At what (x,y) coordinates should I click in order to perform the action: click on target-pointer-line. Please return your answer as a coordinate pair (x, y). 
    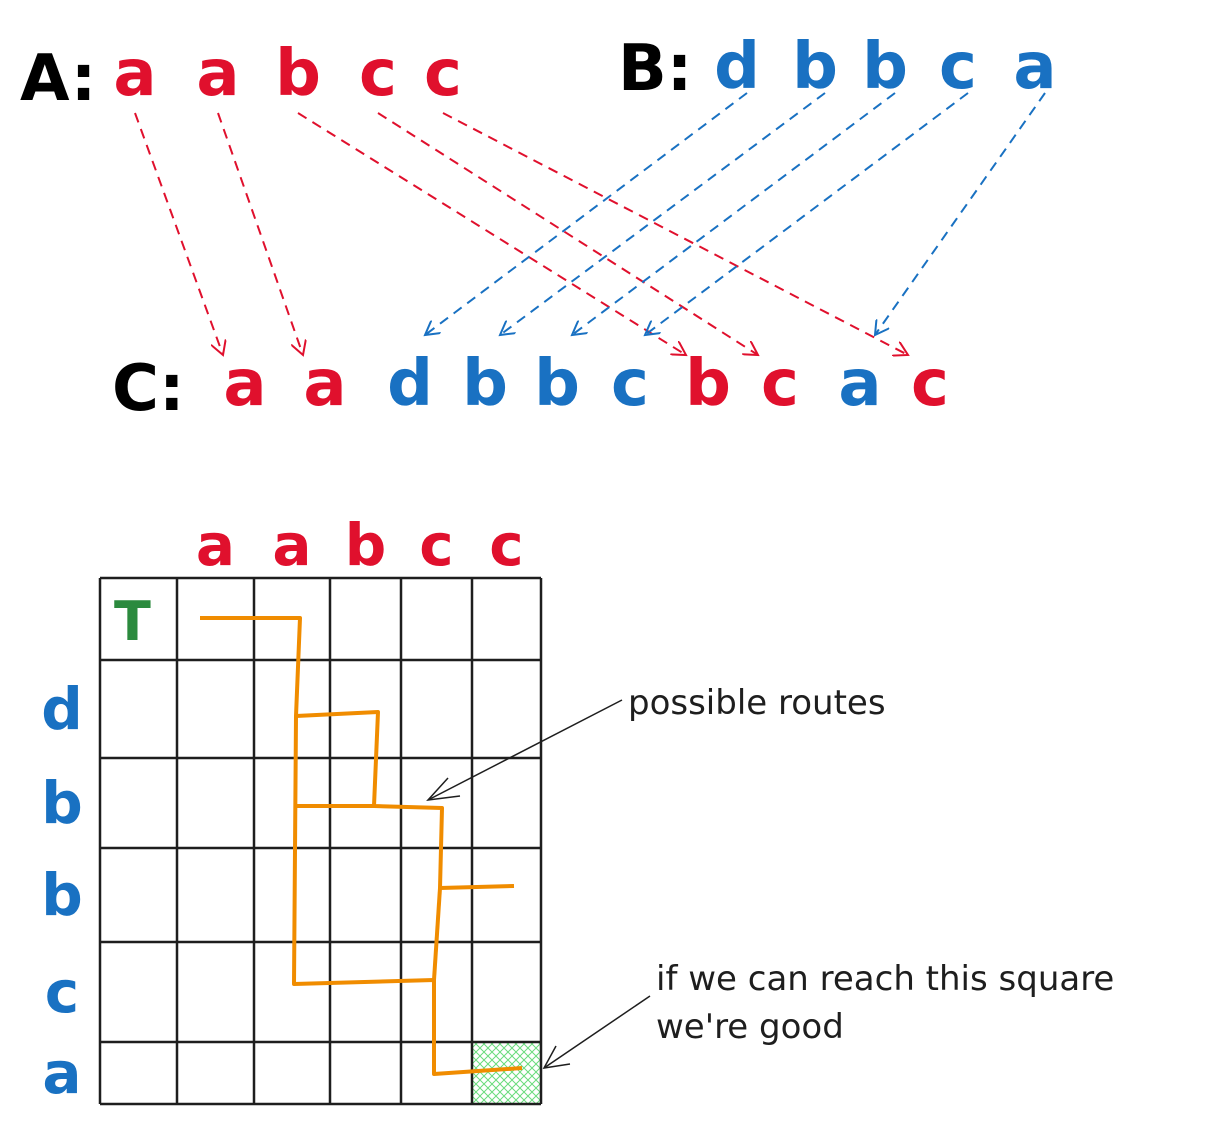
    Looking at the image, I should click on (597, 1032).